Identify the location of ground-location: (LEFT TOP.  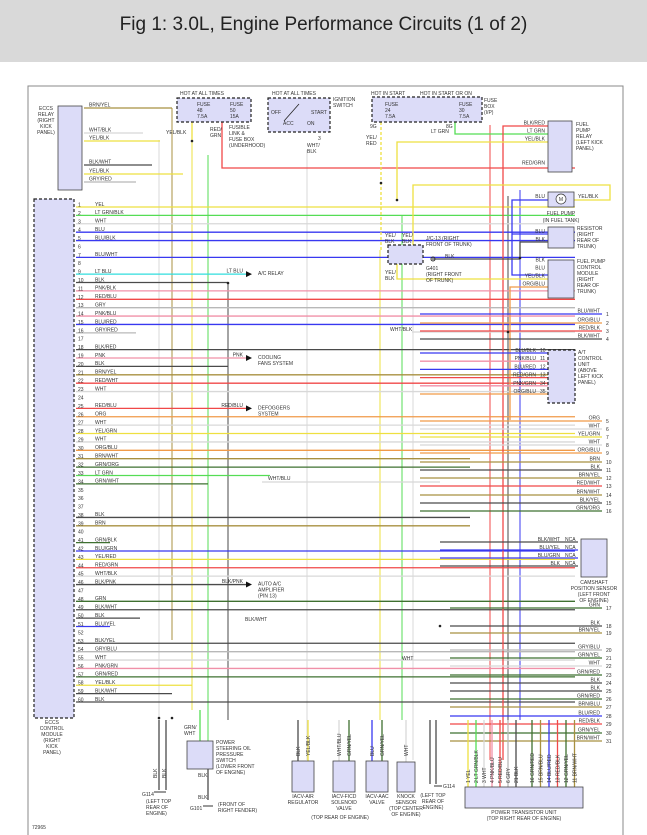
(159, 802).